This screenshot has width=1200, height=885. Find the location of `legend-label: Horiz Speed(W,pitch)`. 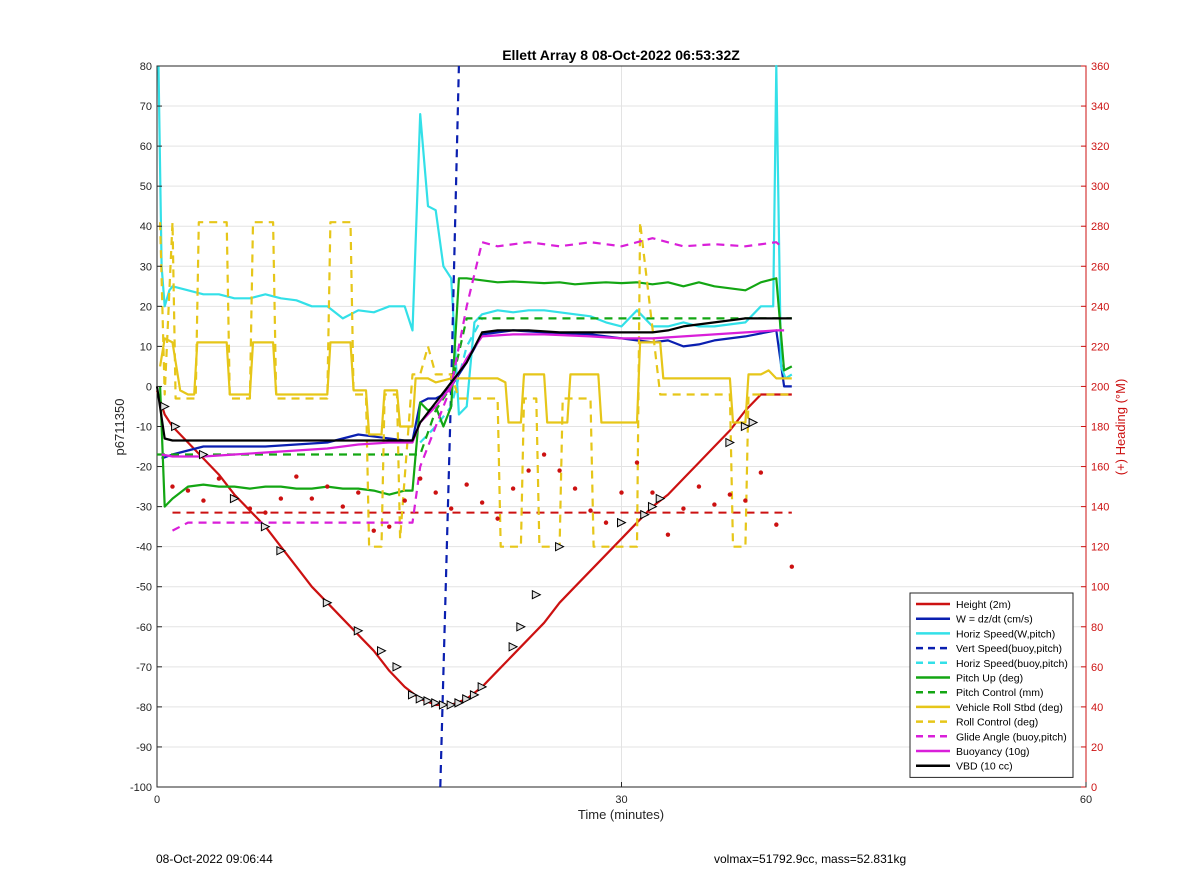

legend-label: Horiz Speed(W,pitch) is located at coordinates (1005, 634).